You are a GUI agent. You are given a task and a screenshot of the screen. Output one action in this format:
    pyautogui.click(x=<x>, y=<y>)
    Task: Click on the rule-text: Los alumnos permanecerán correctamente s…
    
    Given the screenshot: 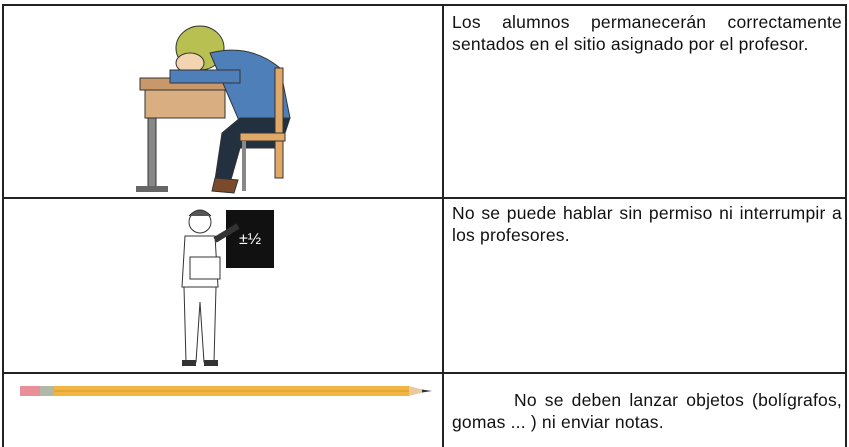 What is the action you would take?
    pyautogui.click(x=647, y=33)
    